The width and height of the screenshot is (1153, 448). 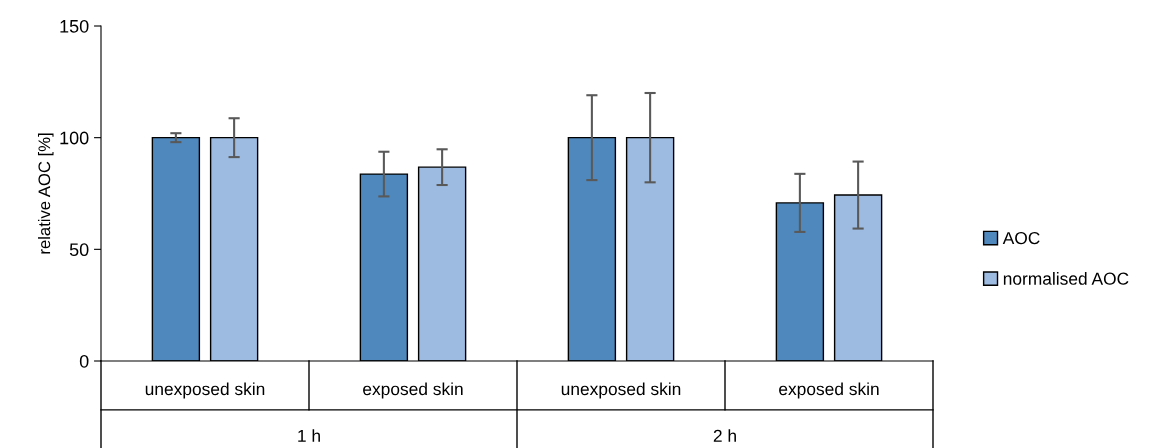 I want to click on legend-label: AOC, so click(x=1021, y=238).